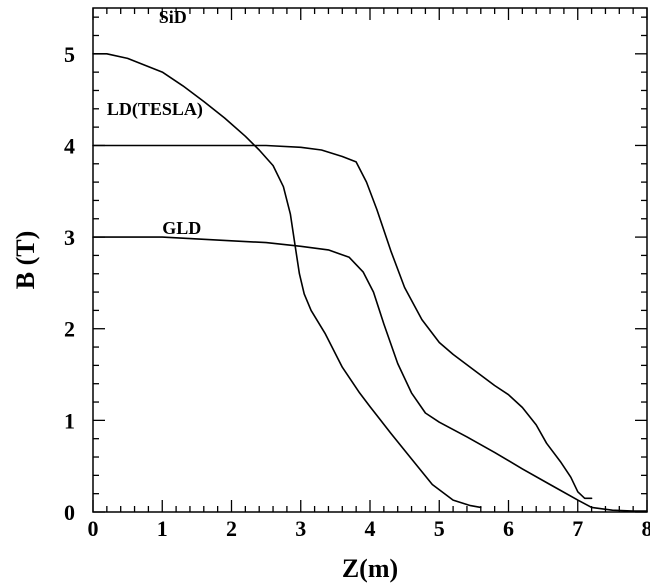 The width and height of the screenshot is (650, 584). I want to click on x-tick-label: 3, so click(300, 528).